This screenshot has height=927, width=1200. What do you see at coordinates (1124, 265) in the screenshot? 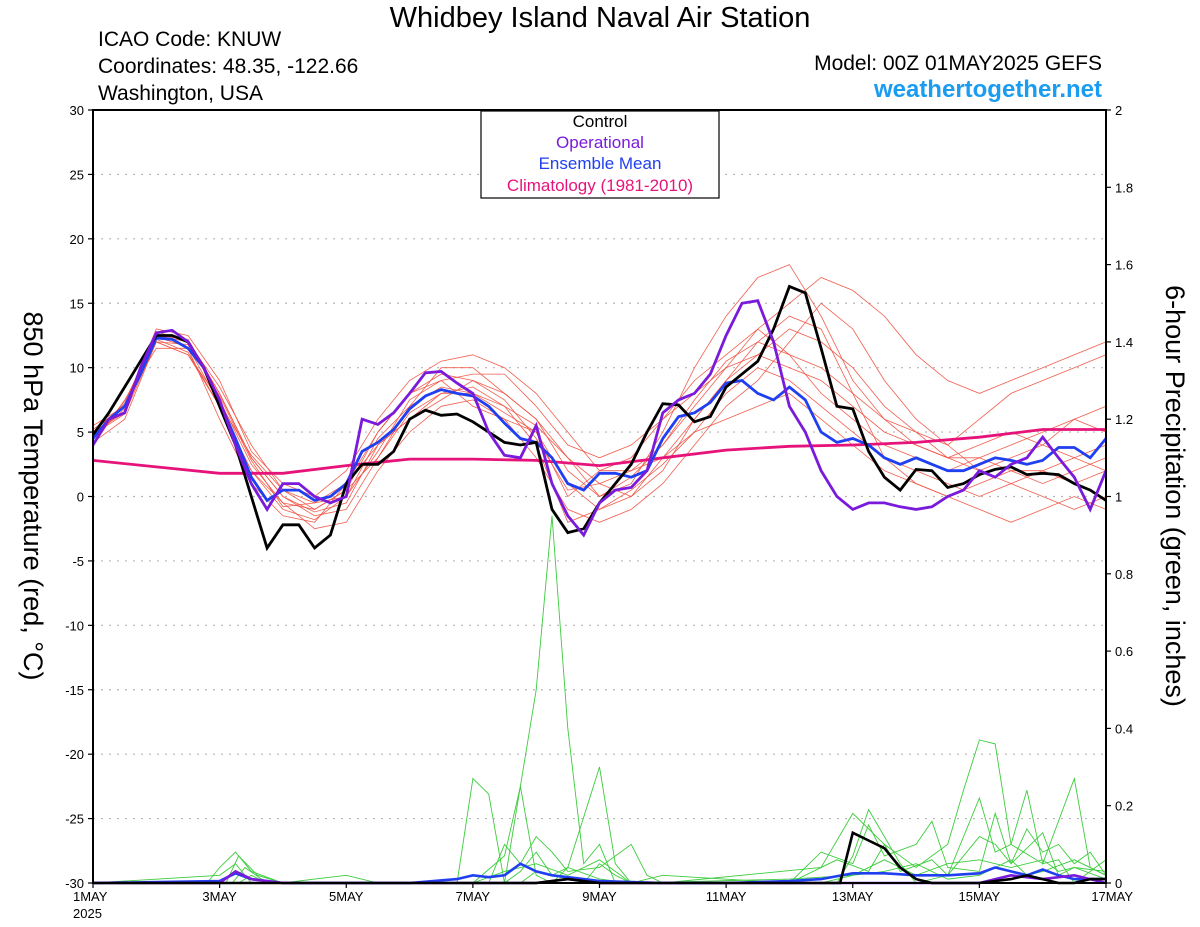
I see `y2-tick-label: 1.6` at bounding box center [1124, 265].